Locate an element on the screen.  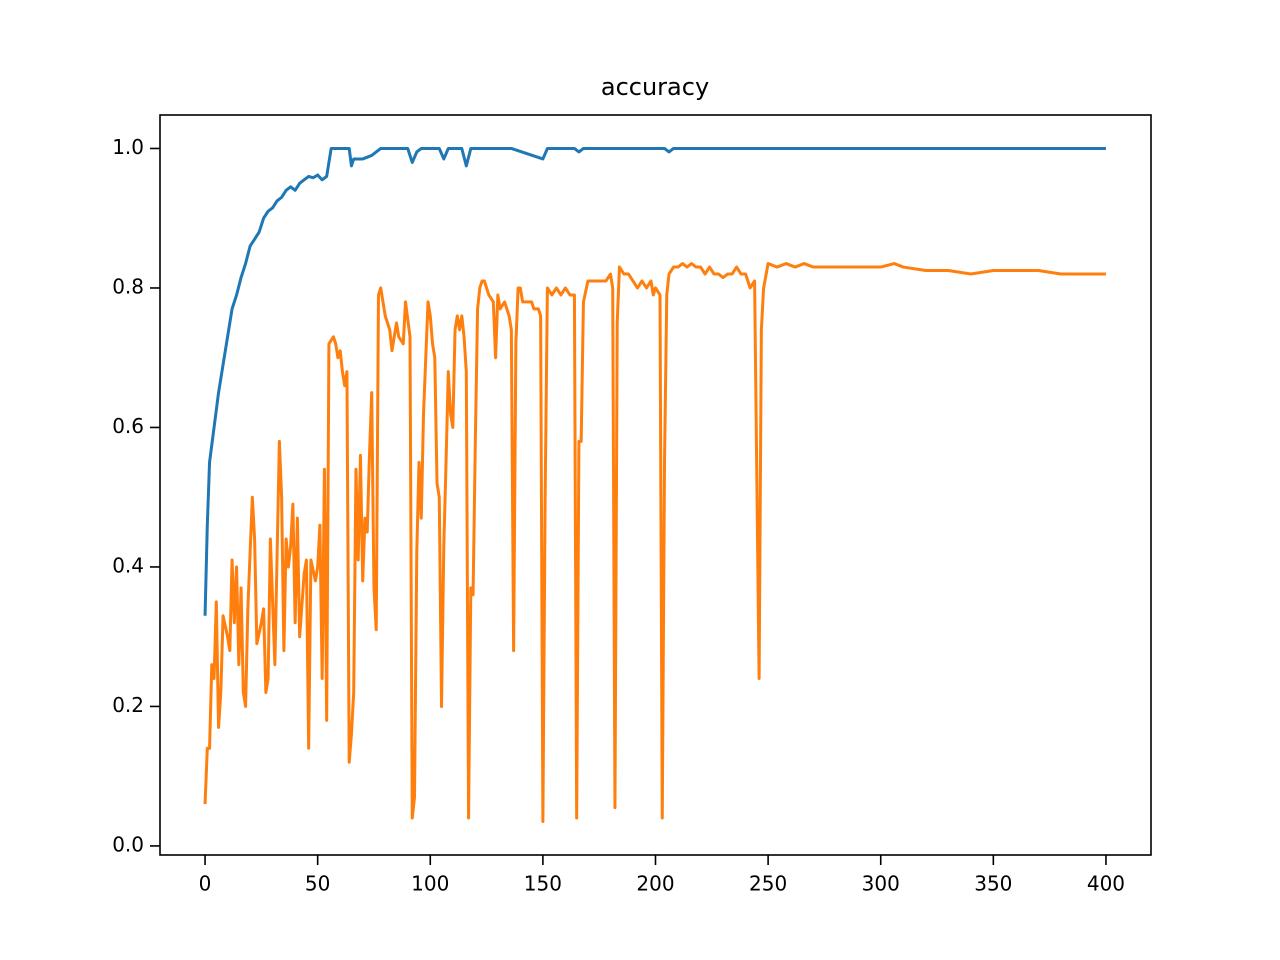
x-tick-label: 300 is located at coordinates (881, 884).